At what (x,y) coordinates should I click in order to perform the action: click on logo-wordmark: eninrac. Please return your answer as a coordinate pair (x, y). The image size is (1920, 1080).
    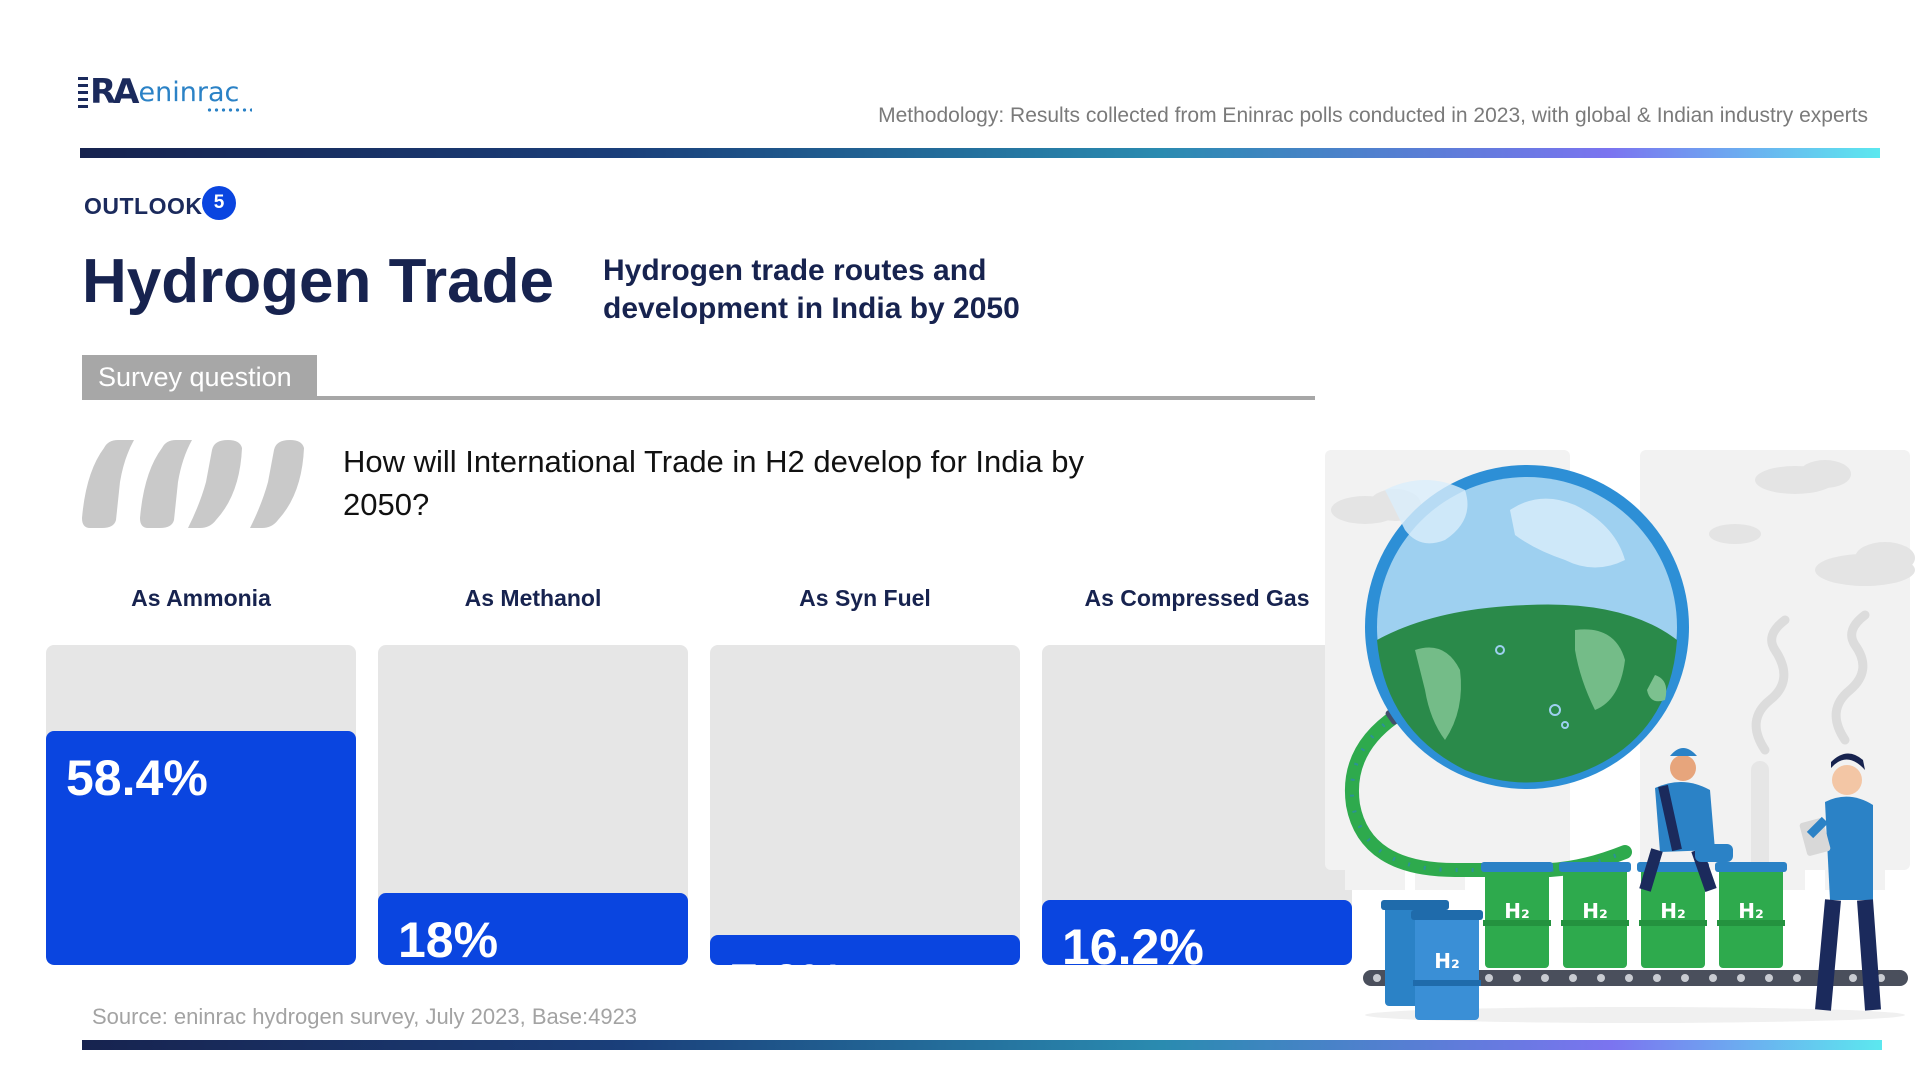
    Looking at the image, I should click on (189, 92).